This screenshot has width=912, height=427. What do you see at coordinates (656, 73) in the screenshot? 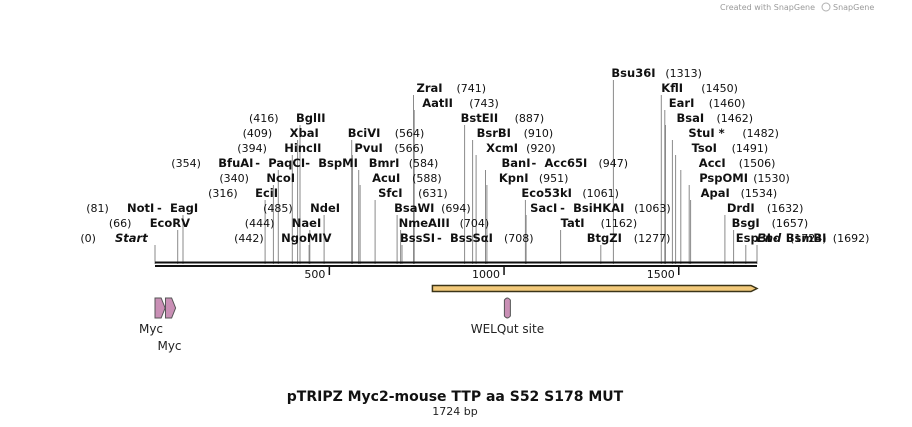
I see `site-bsu36i: Bsu36I (1313)` at bounding box center [656, 73].